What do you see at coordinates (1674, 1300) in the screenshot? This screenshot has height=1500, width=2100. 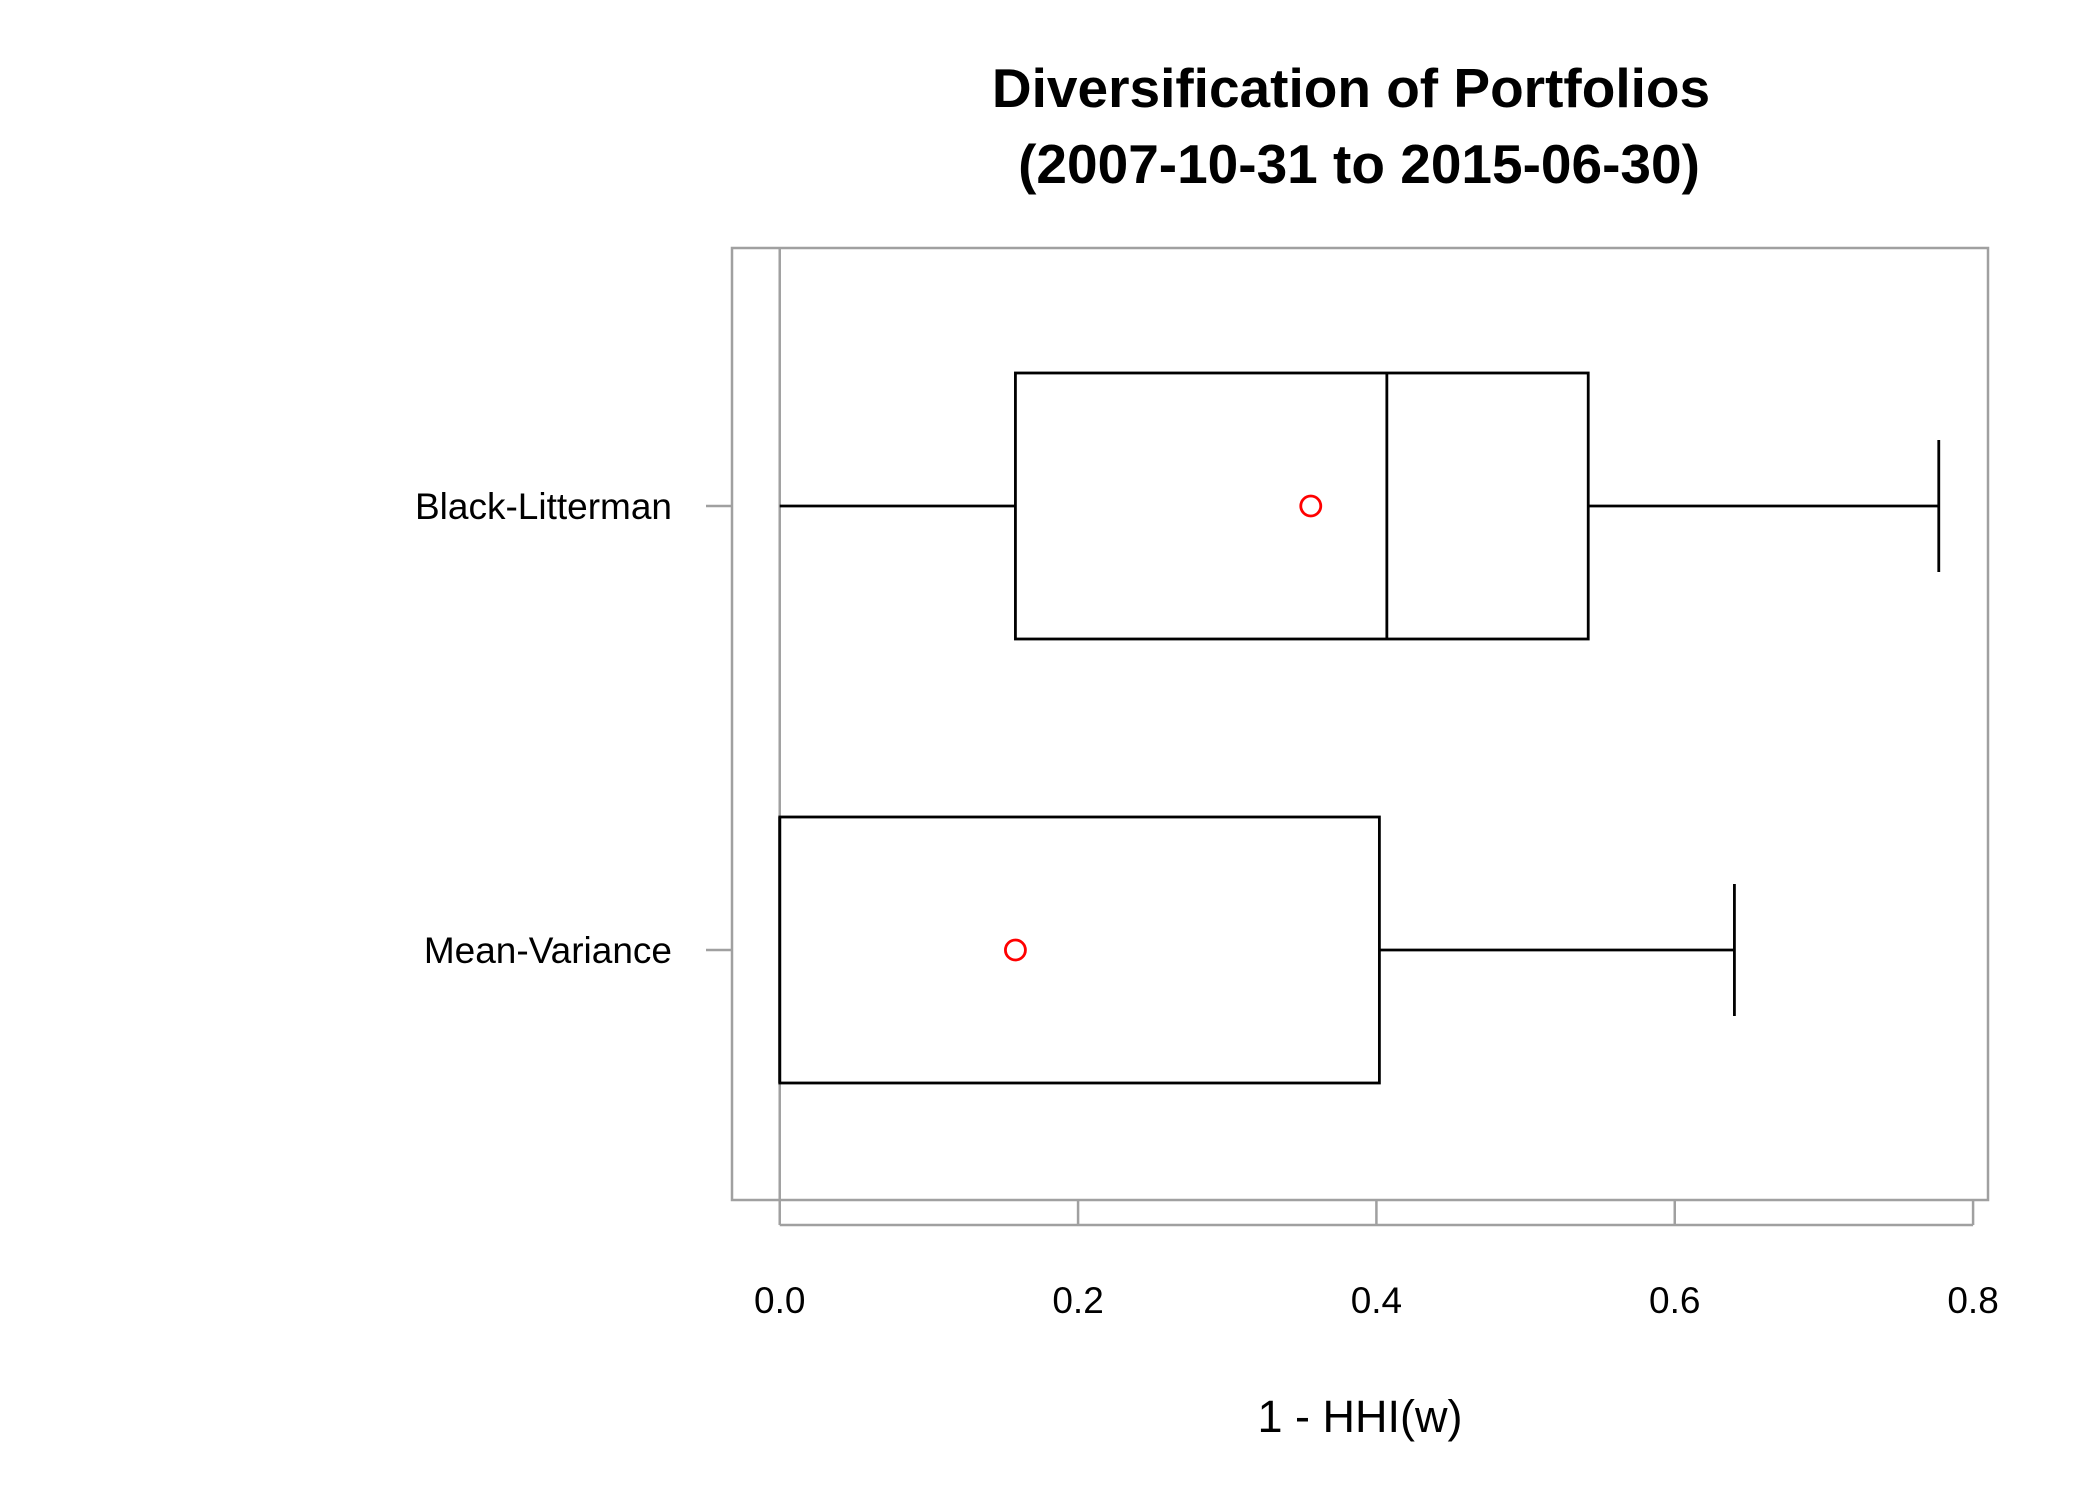 I see `x-tick-label: 0.6` at bounding box center [1674, 1300].